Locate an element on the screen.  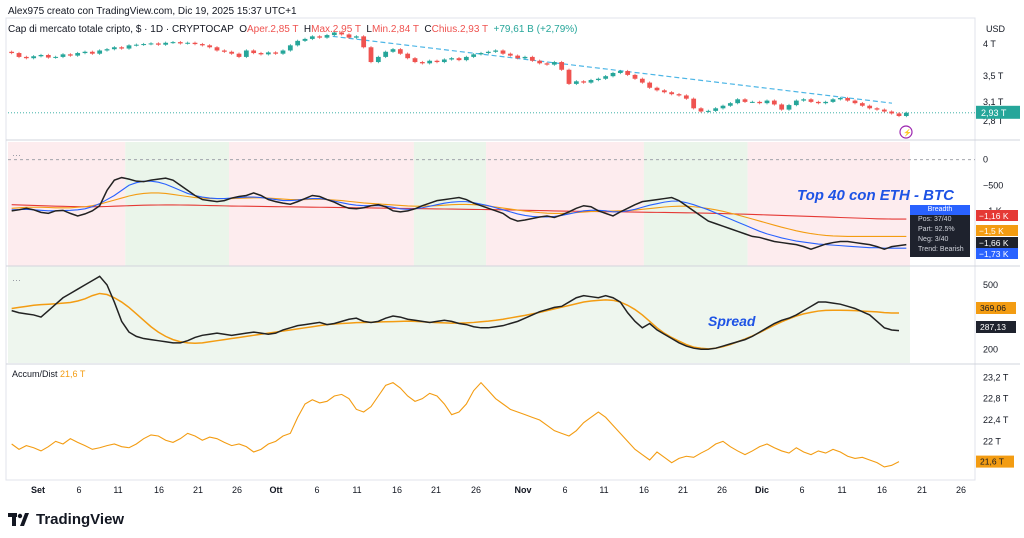
time-axis-tick: Nov is located at coordinates (522, 490).